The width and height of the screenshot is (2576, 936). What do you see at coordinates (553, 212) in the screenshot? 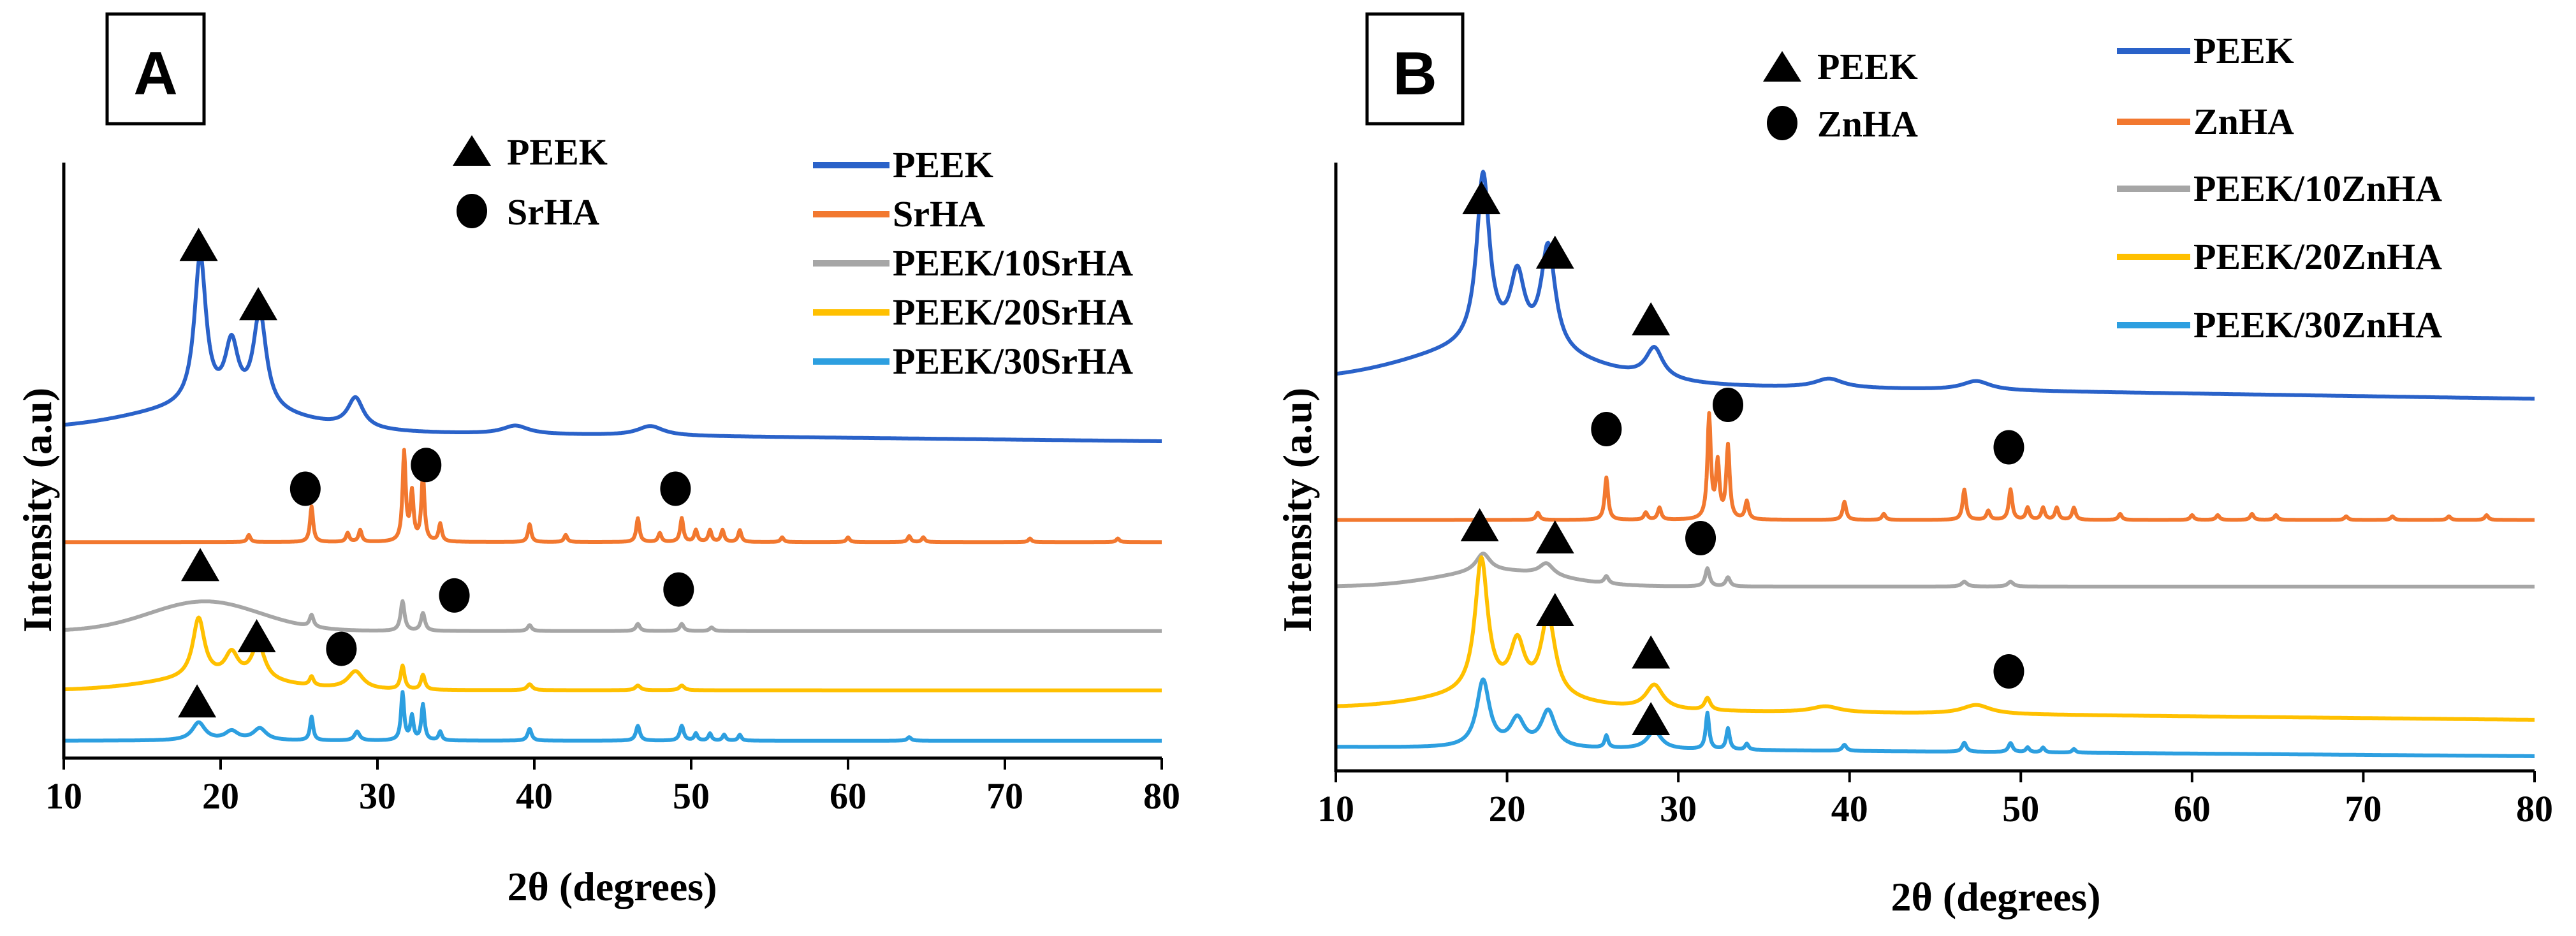
I see `marker-legend-a-srha: SrHA` at bounding box center [553, 212].